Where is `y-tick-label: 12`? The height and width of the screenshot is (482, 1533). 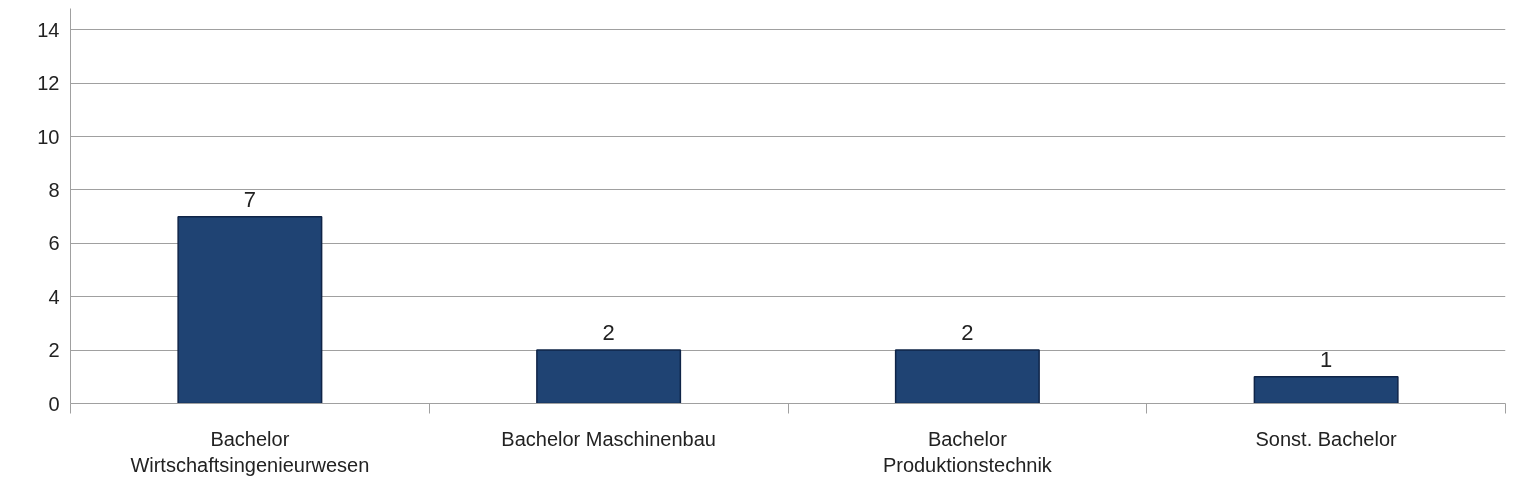
y-tick-label: 12 is located at coordinates (48, 83).